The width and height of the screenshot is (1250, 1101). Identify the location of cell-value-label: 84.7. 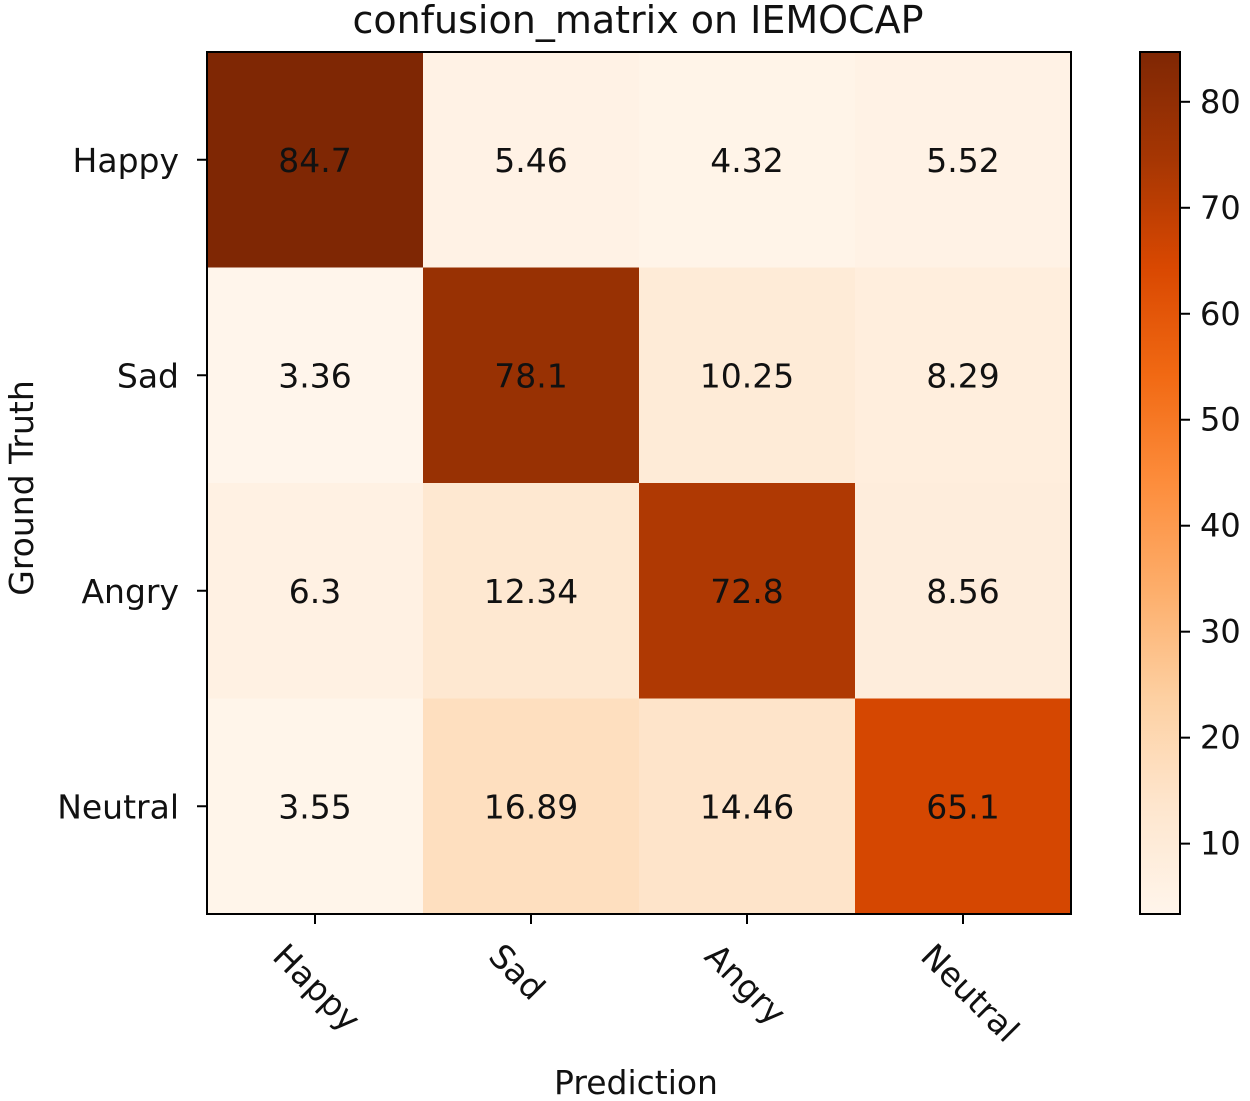
(314, 160).